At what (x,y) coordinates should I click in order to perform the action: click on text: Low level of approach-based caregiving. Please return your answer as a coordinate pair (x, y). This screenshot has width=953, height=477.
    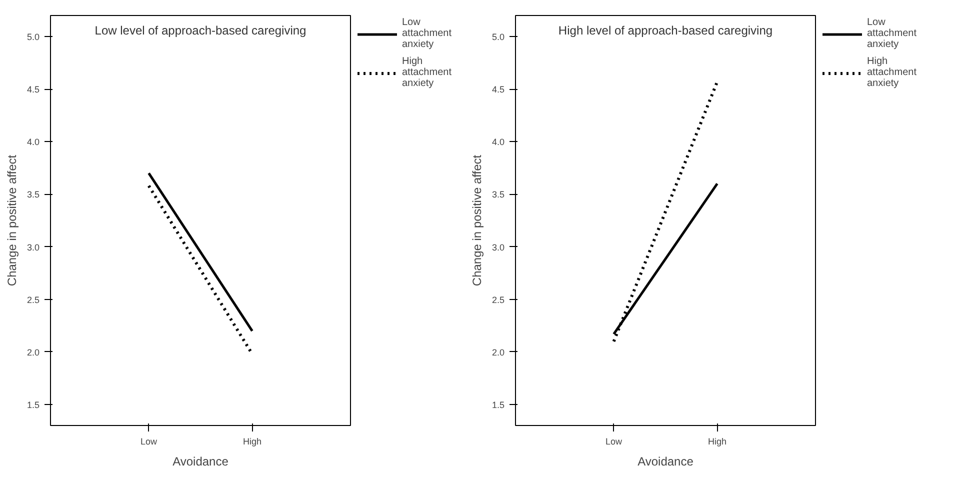
    Looking at the image, I should click on (200, 31).